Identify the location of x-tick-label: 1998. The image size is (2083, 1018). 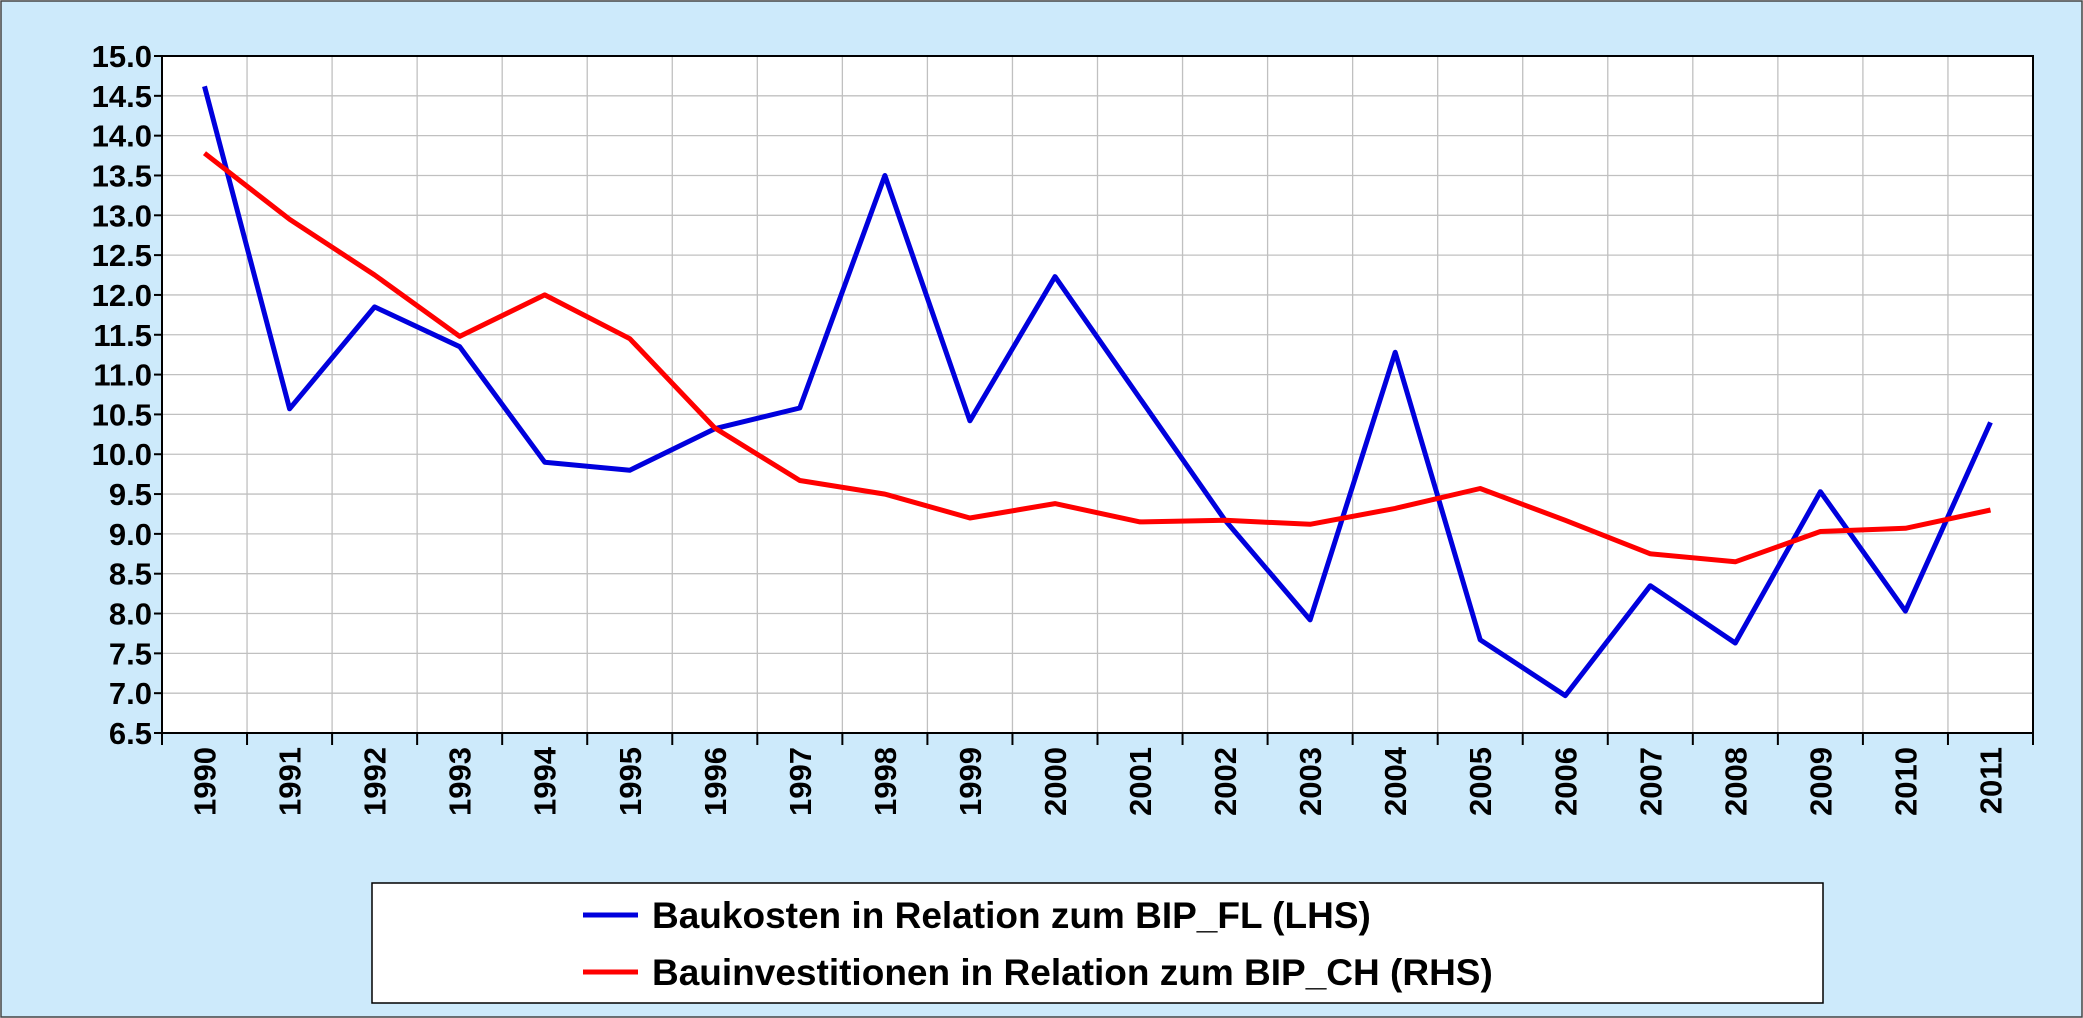
(885, 781).